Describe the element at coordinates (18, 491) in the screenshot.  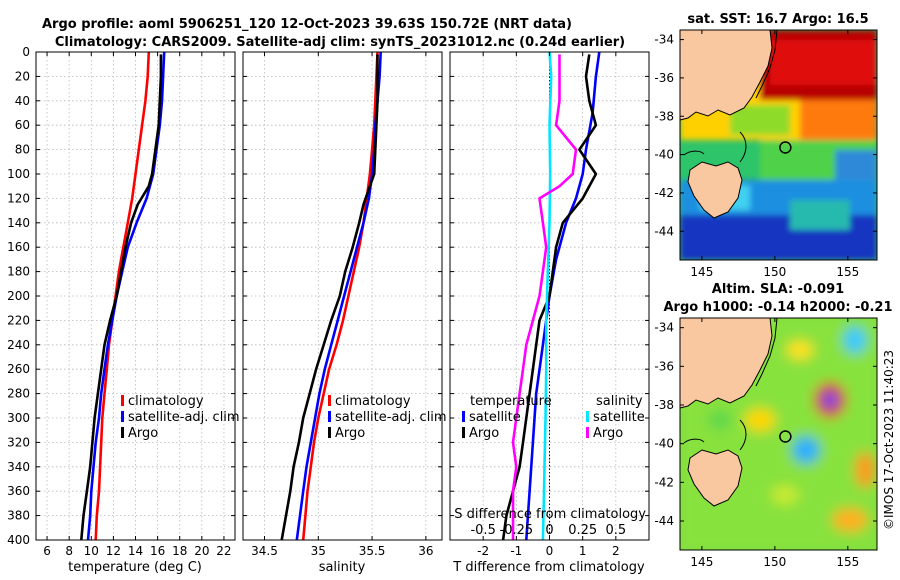
I see `depth-tick-label: 360` at that location.